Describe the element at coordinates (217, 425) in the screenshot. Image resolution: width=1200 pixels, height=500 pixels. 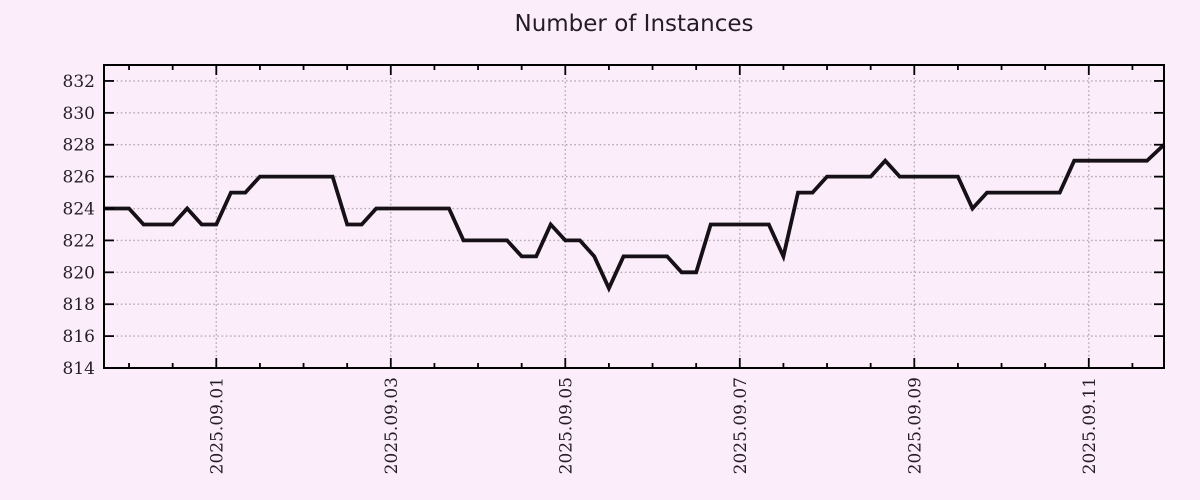
I see `x-tick-label: 2025.09.01` at that location.